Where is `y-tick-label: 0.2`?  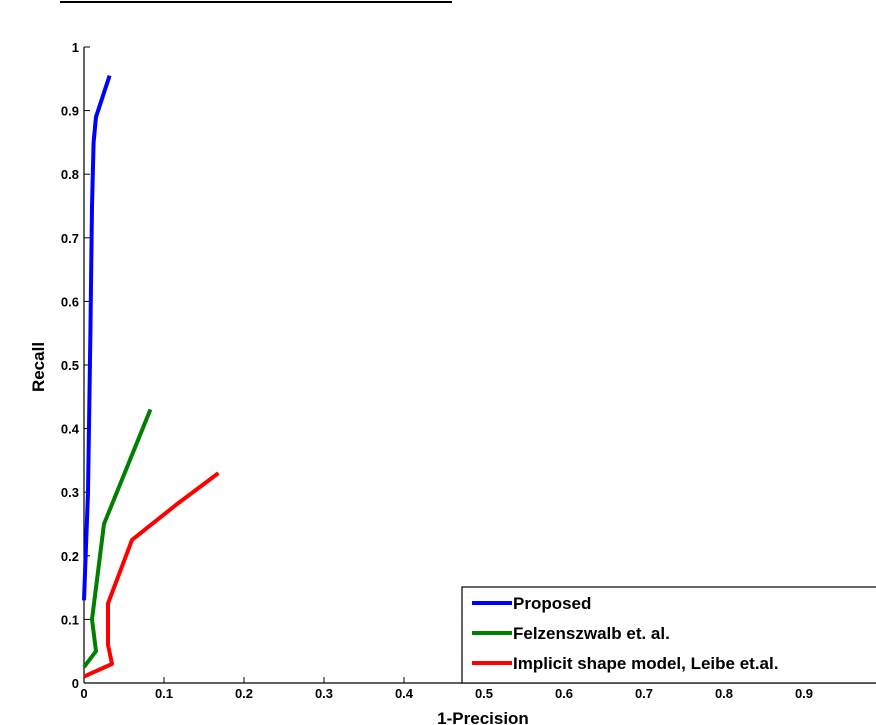 y-tick-label: 0.2 is located at coordinates (70, 556).